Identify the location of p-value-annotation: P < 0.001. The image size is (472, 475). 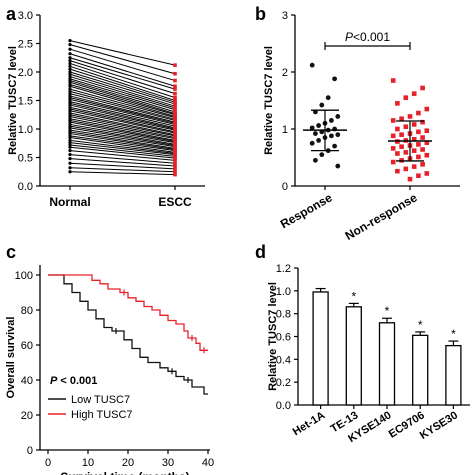
(73, 381).